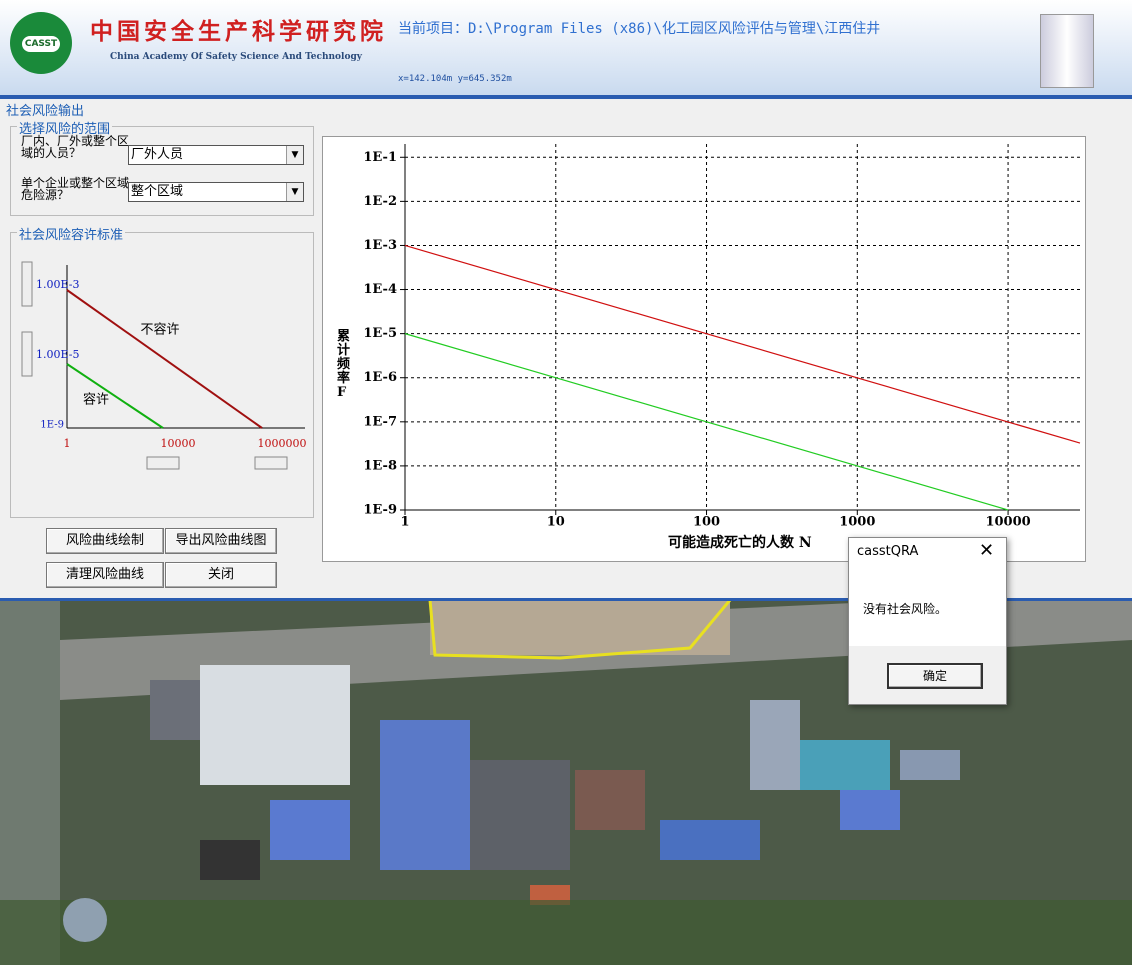  Describe the element at coordinates (380, 421) in the screenshot. I see `y-tick-label: 1E-7` at that location.